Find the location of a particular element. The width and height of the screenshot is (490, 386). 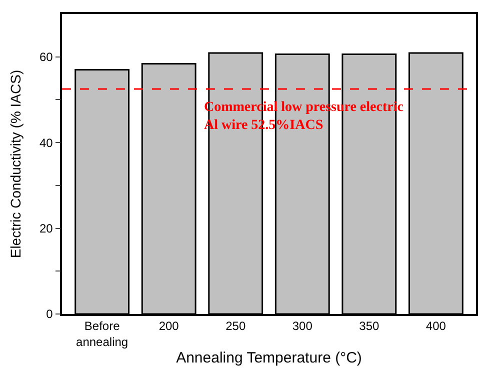

x-tick-label: 300 is located at coordinates (302, 326).